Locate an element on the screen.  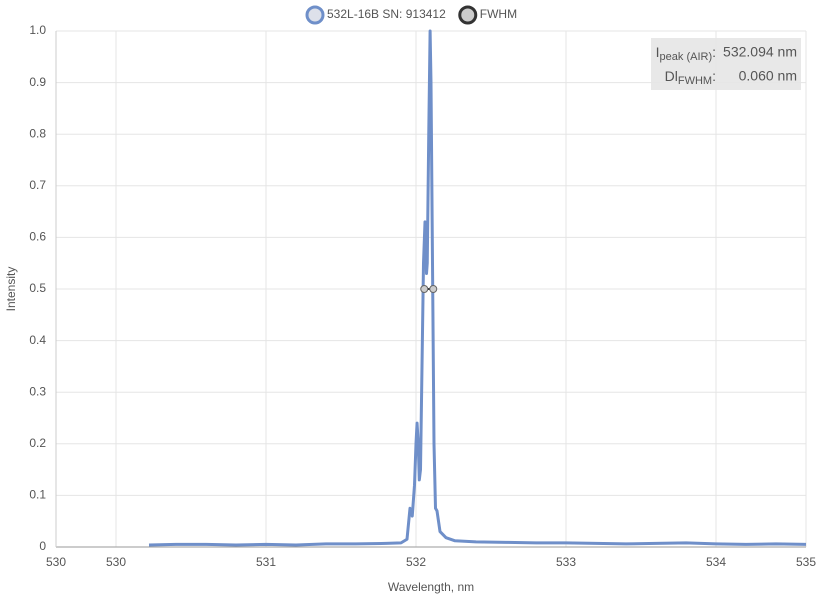
info-label-sub: peak (AIR) is located at coordinates (686, 57).